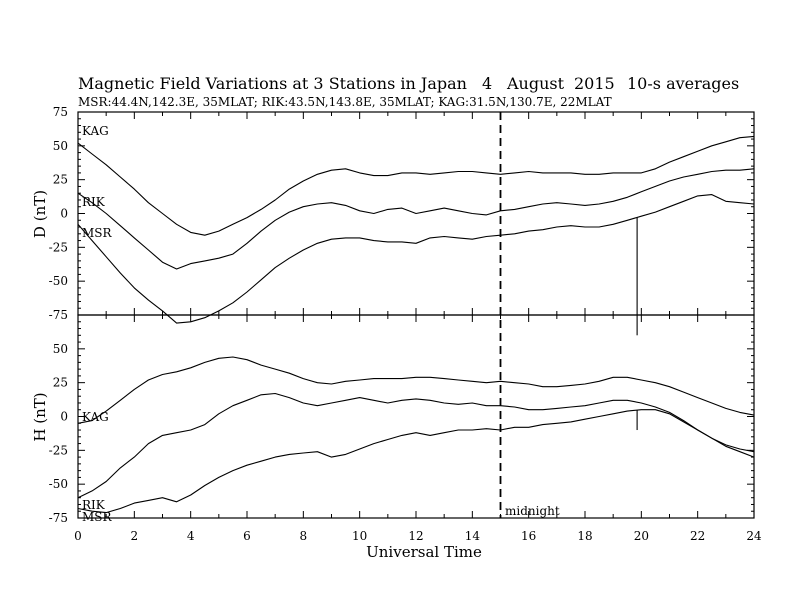 The height and width of the screenshot is (612, 792). I want to click on x-tick-label: 20, so click(641, 536).